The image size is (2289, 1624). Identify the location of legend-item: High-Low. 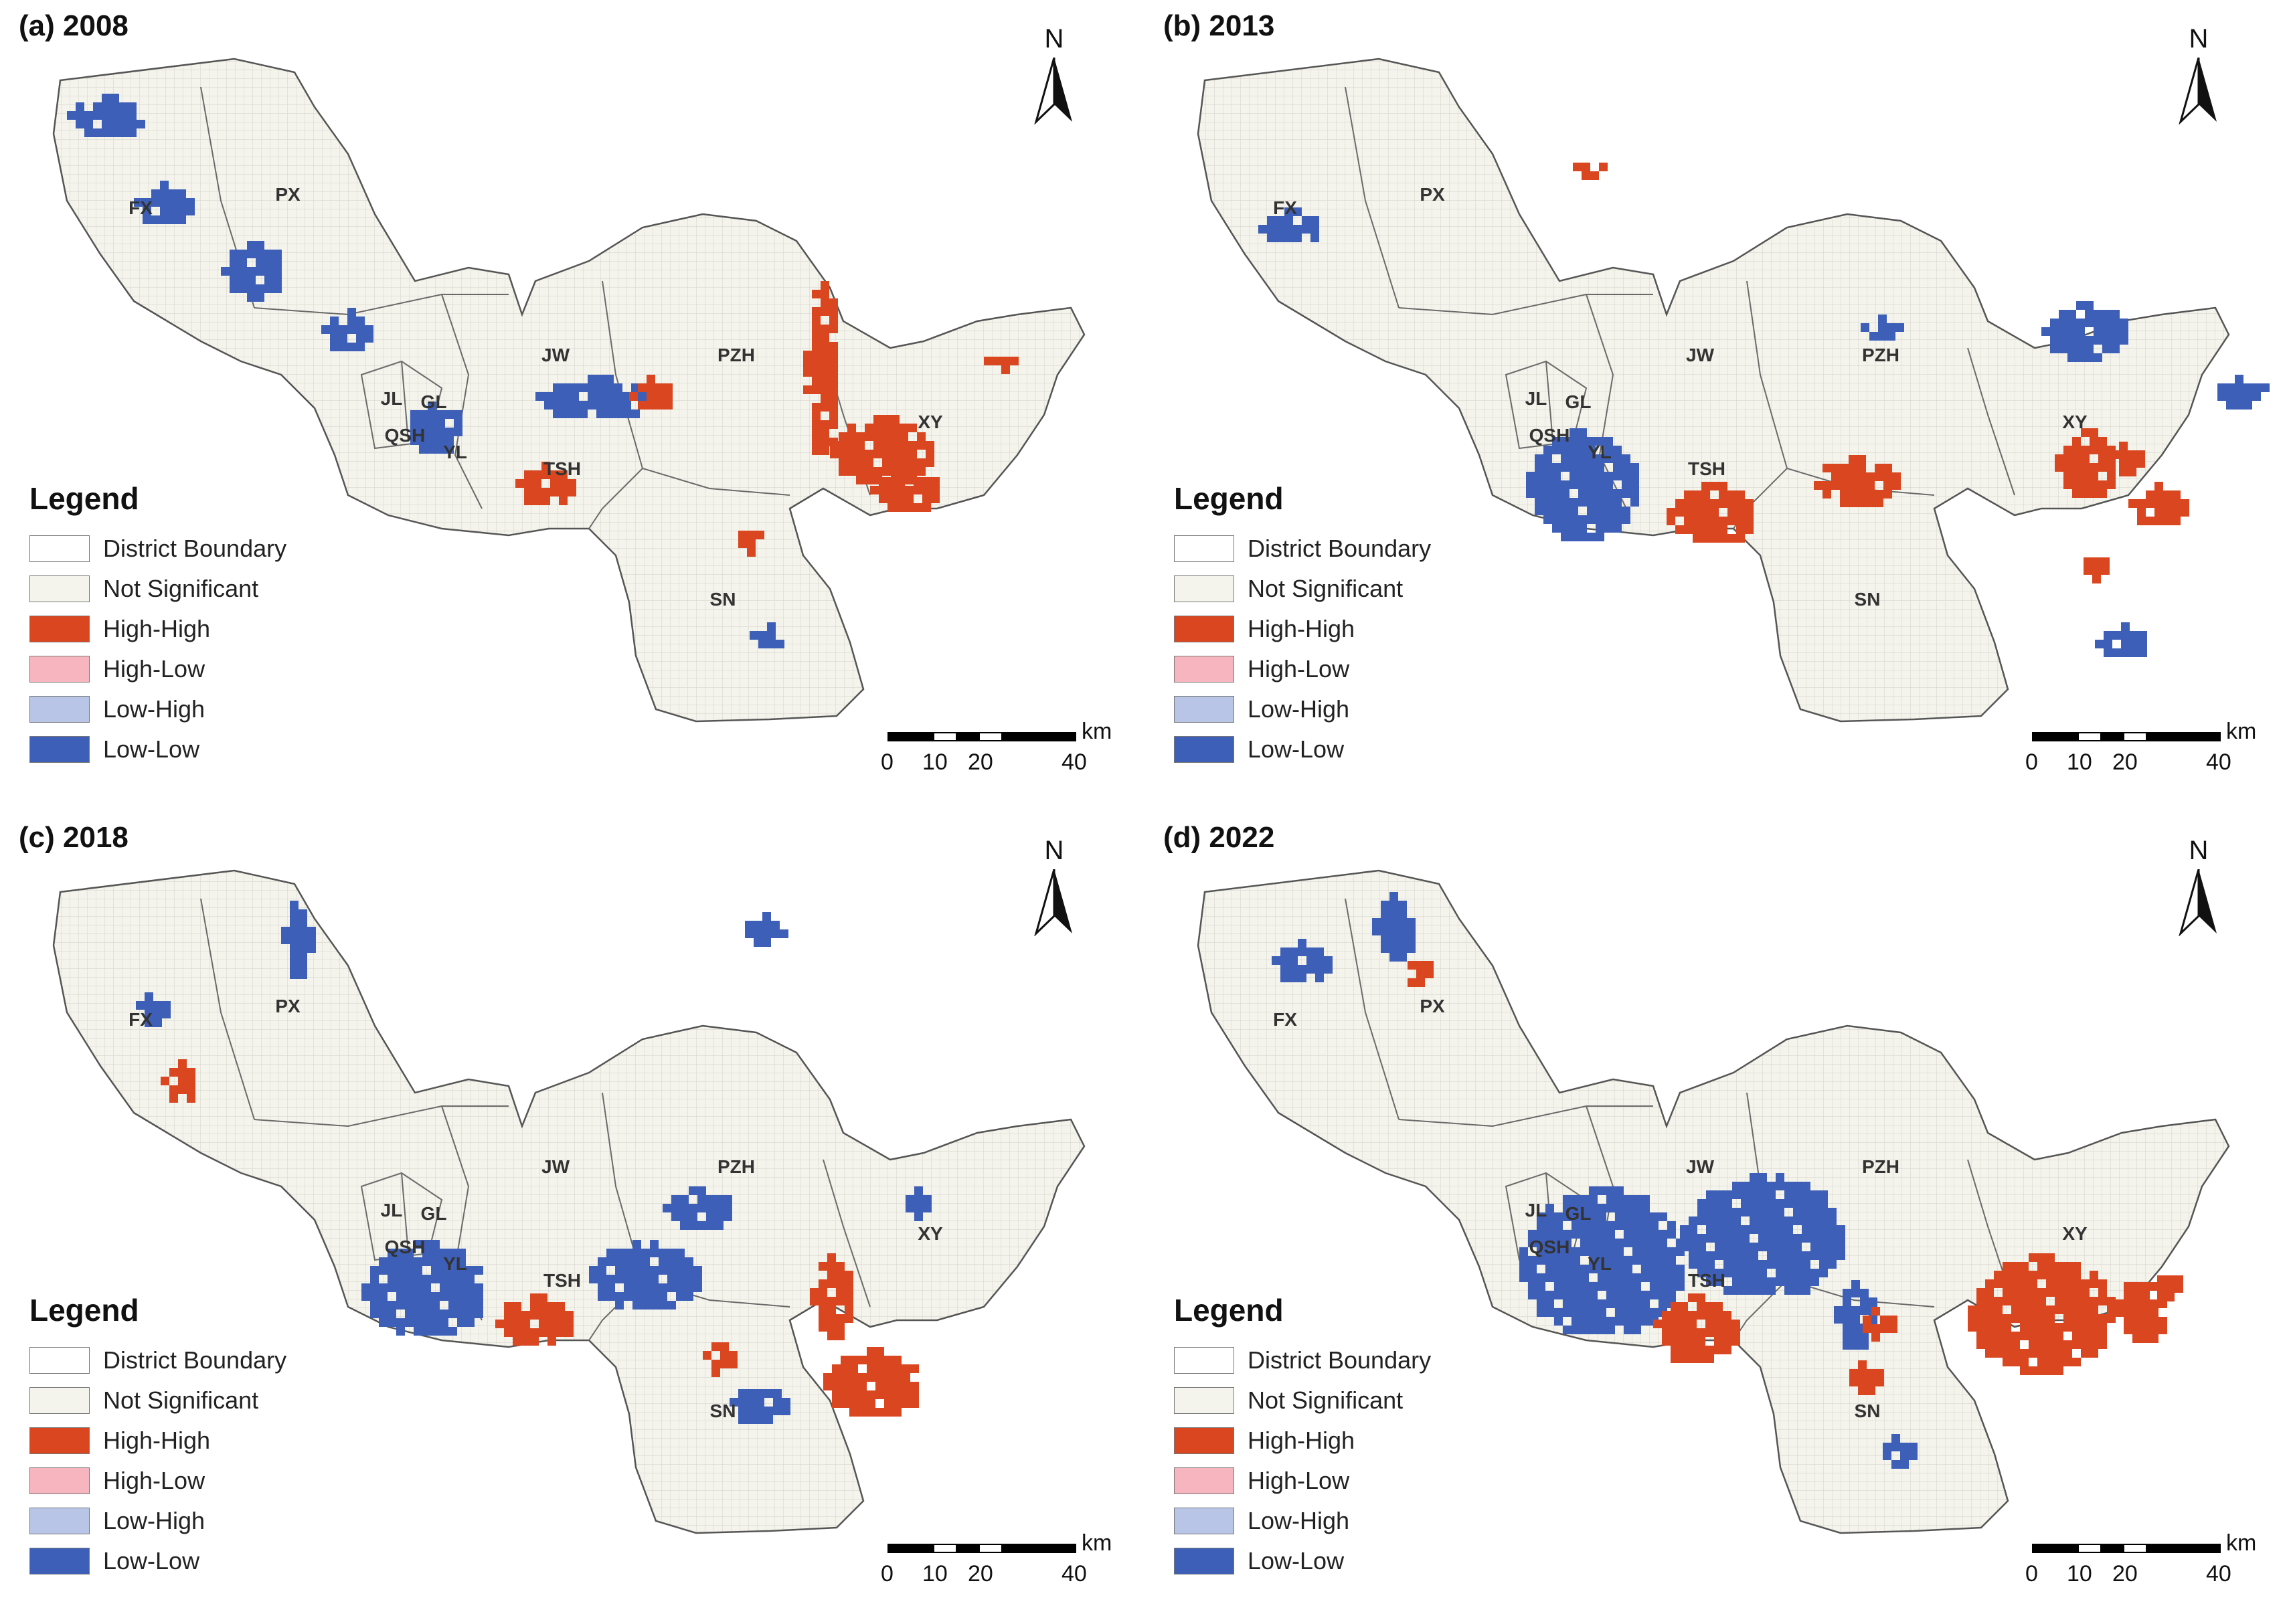
(157, 1481).